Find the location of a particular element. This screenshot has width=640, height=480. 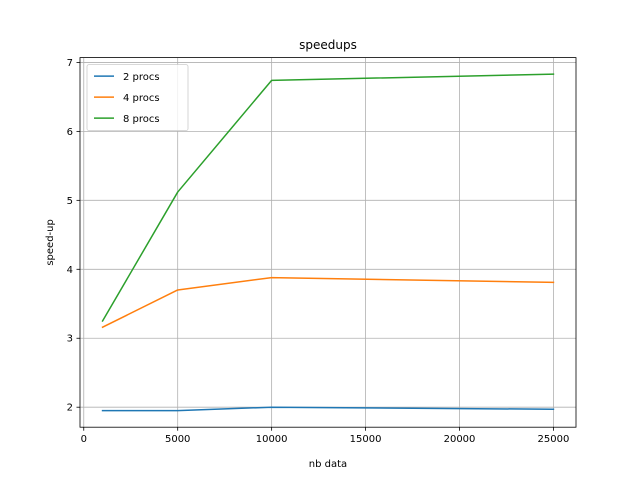

x-tick-label: 15000 is located at coordinates (366, 439).